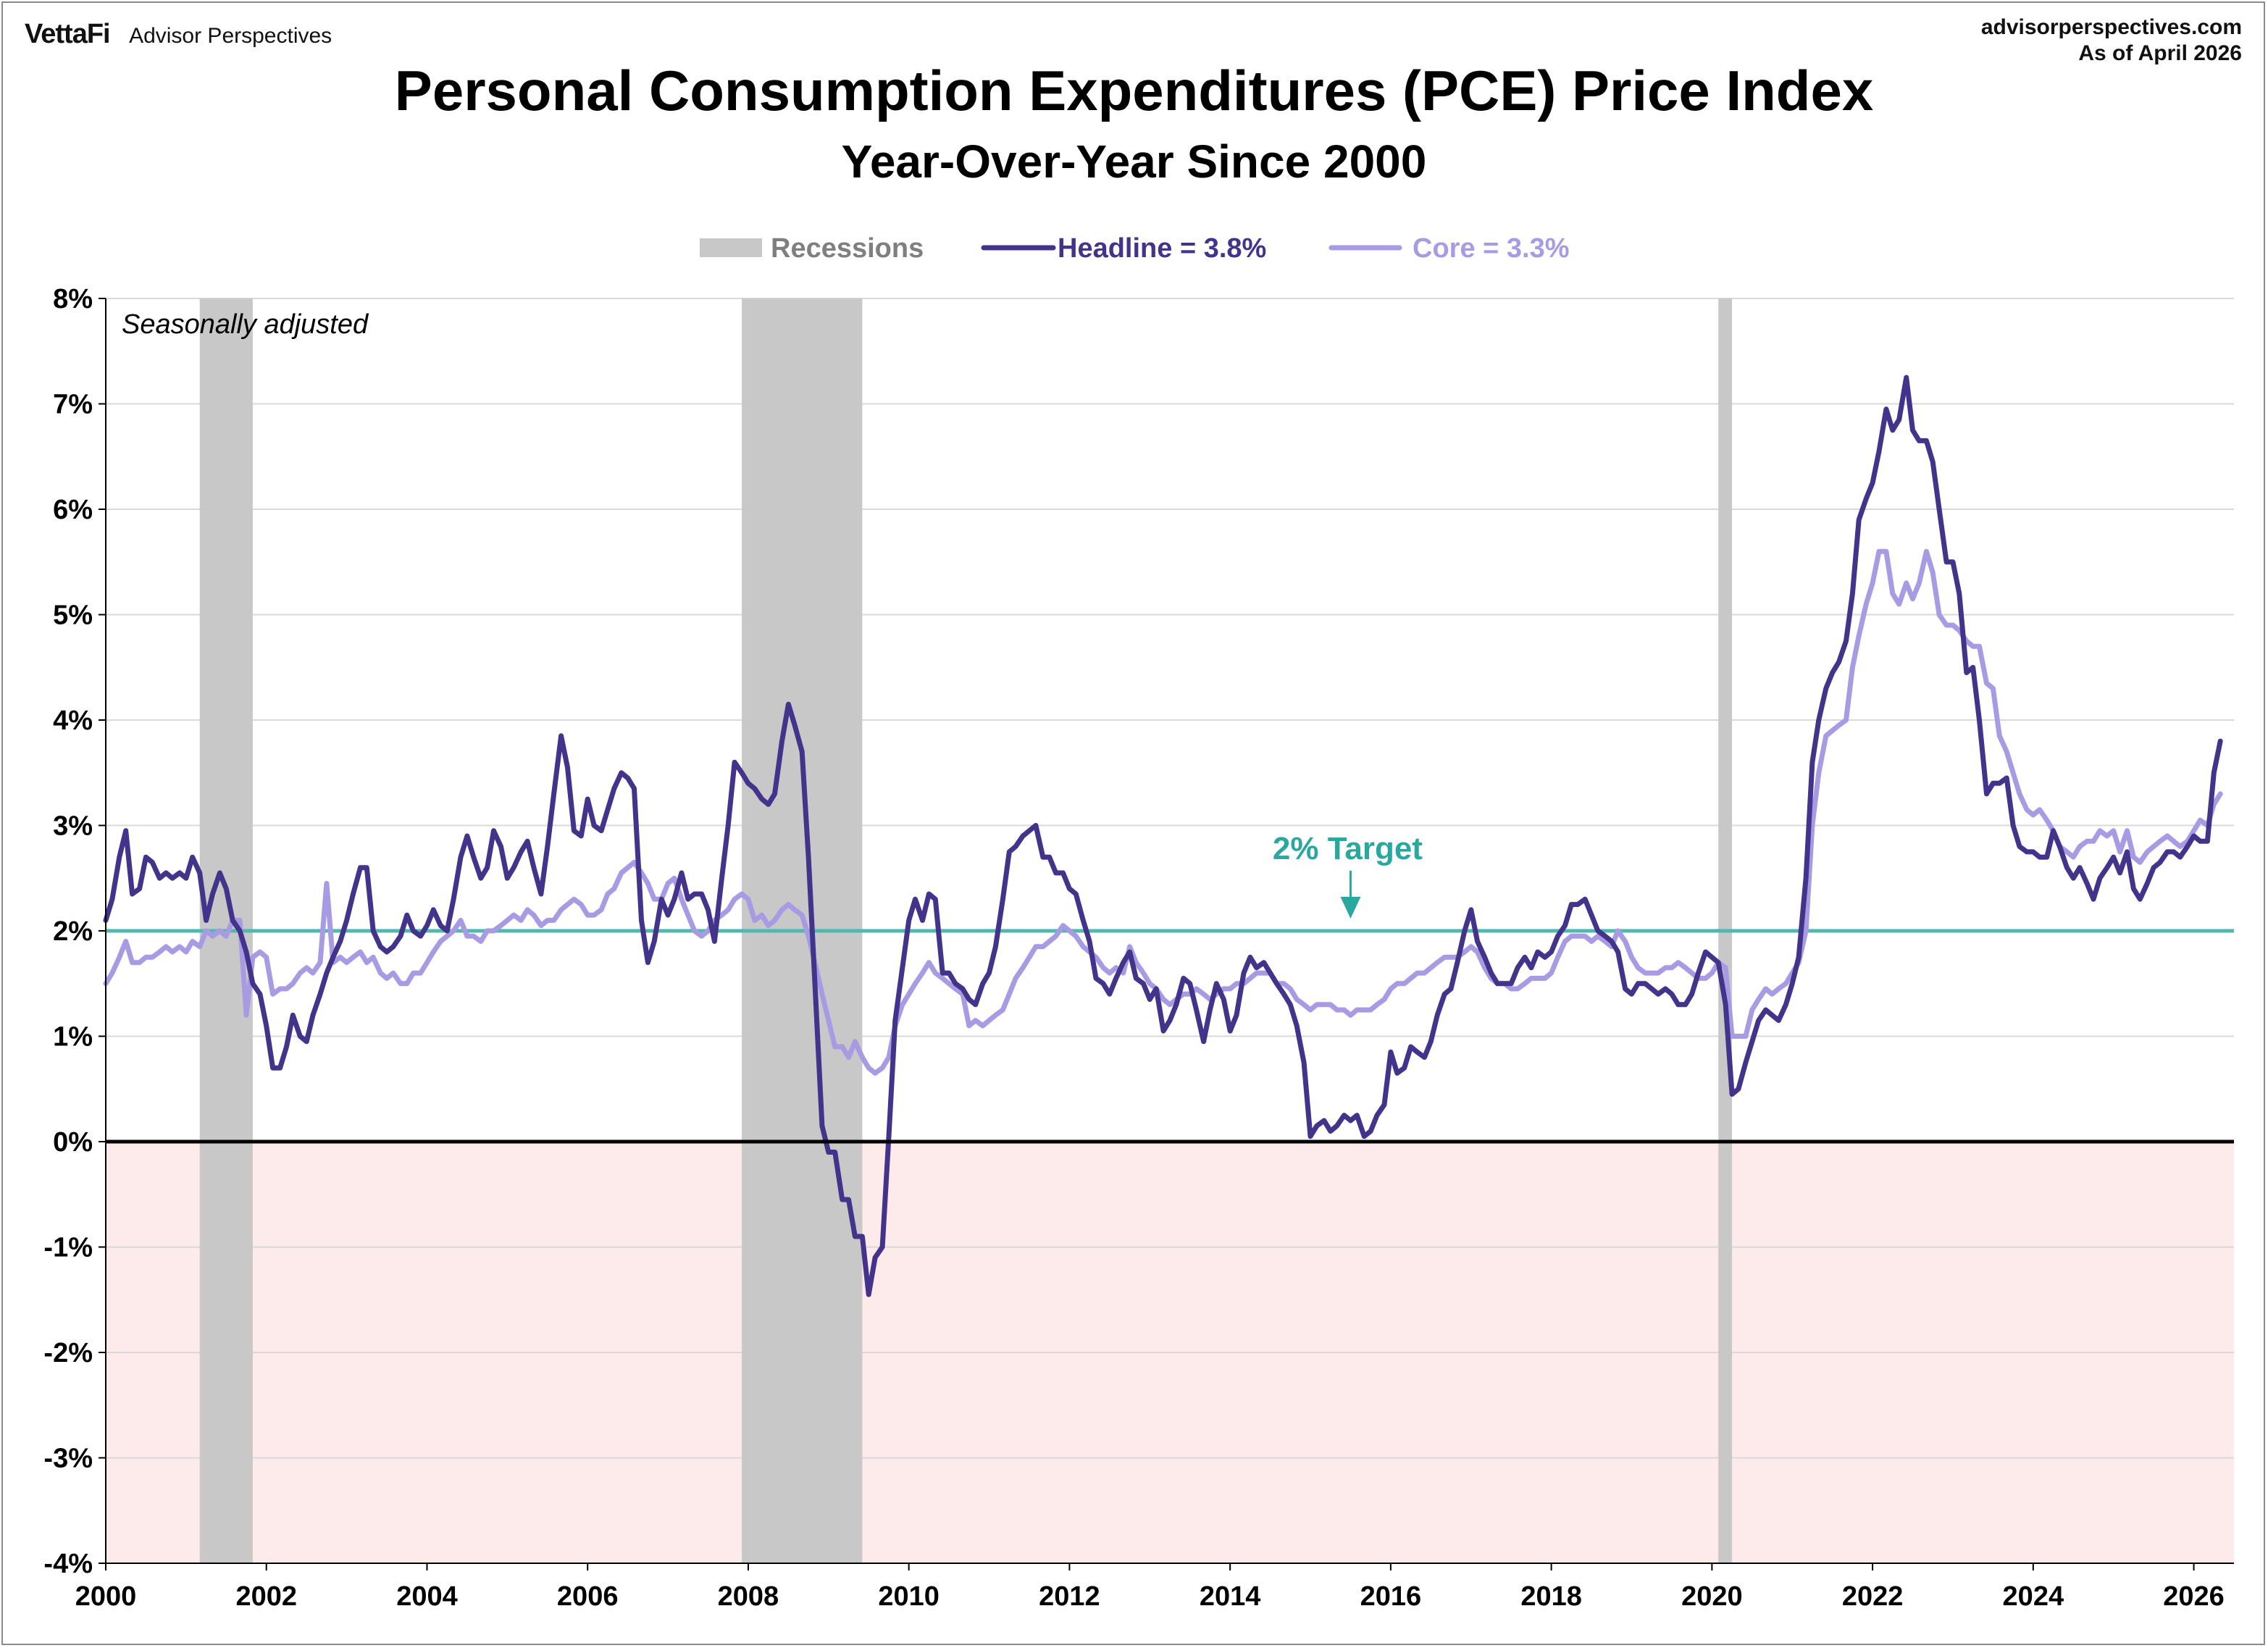 This screenshot has height=1648, width=2268. I want to click on y-tick-label: -1%, so click(68, 1248).